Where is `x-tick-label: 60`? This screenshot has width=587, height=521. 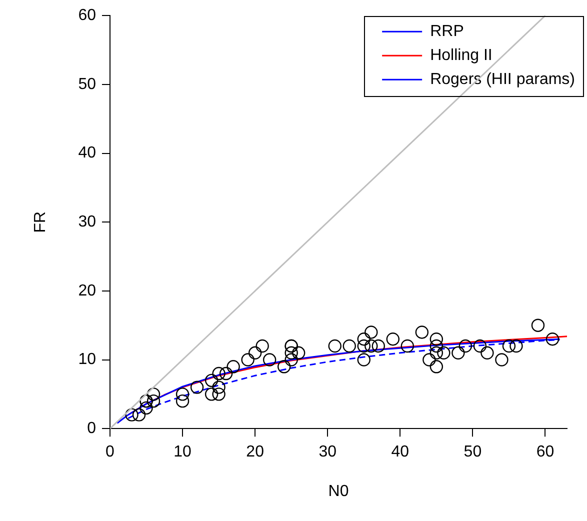 x-tick-label: 60 is located at coordinates (545, 452).